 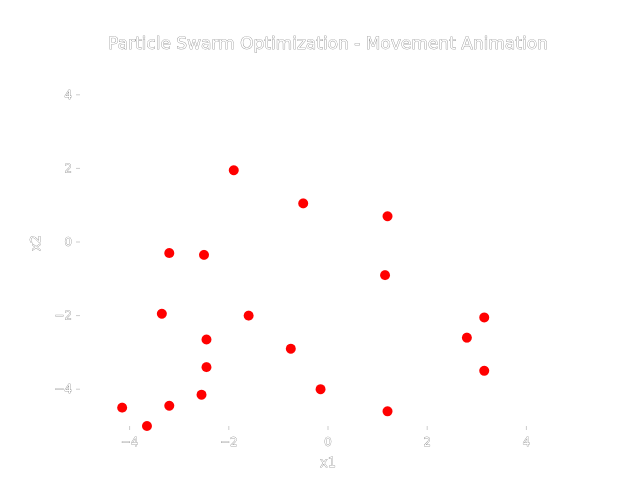 I want to click on x-tick-label: 4, so click(x=527, y=442).